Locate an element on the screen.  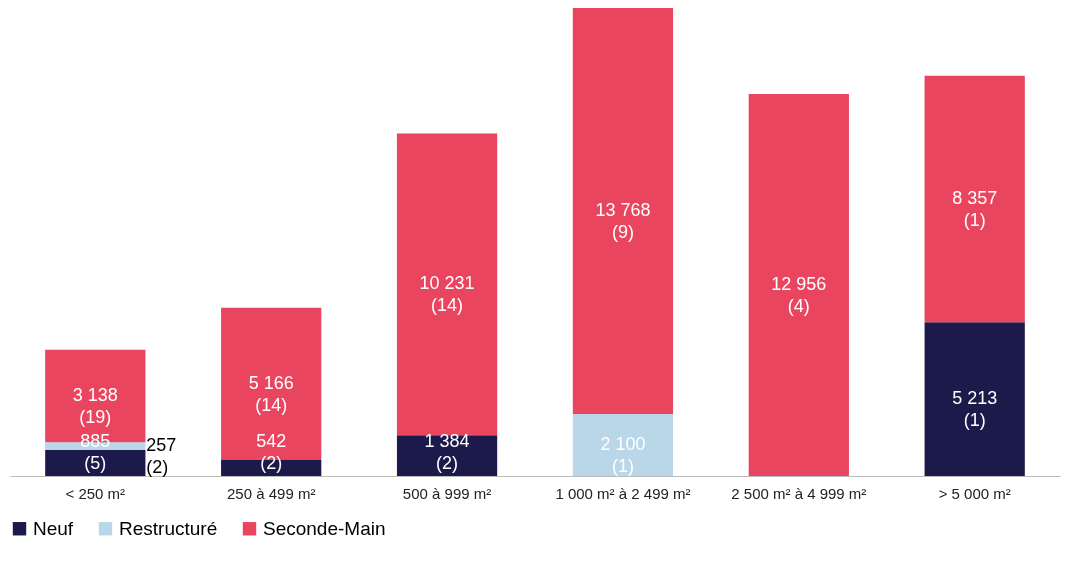
x-tick-label: 2 500 m² à 4 999 m² is located at coordinates (799, 493).